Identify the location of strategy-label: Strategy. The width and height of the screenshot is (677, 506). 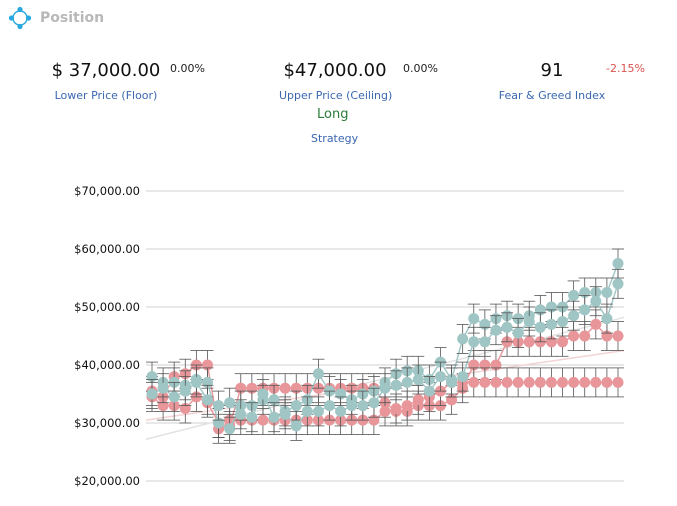
(335, 138).